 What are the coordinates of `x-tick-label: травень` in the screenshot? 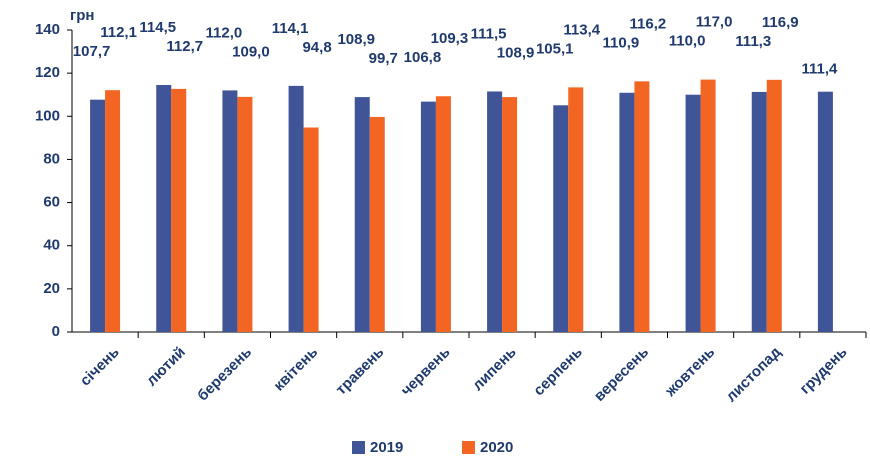 It's located at (360, 371).